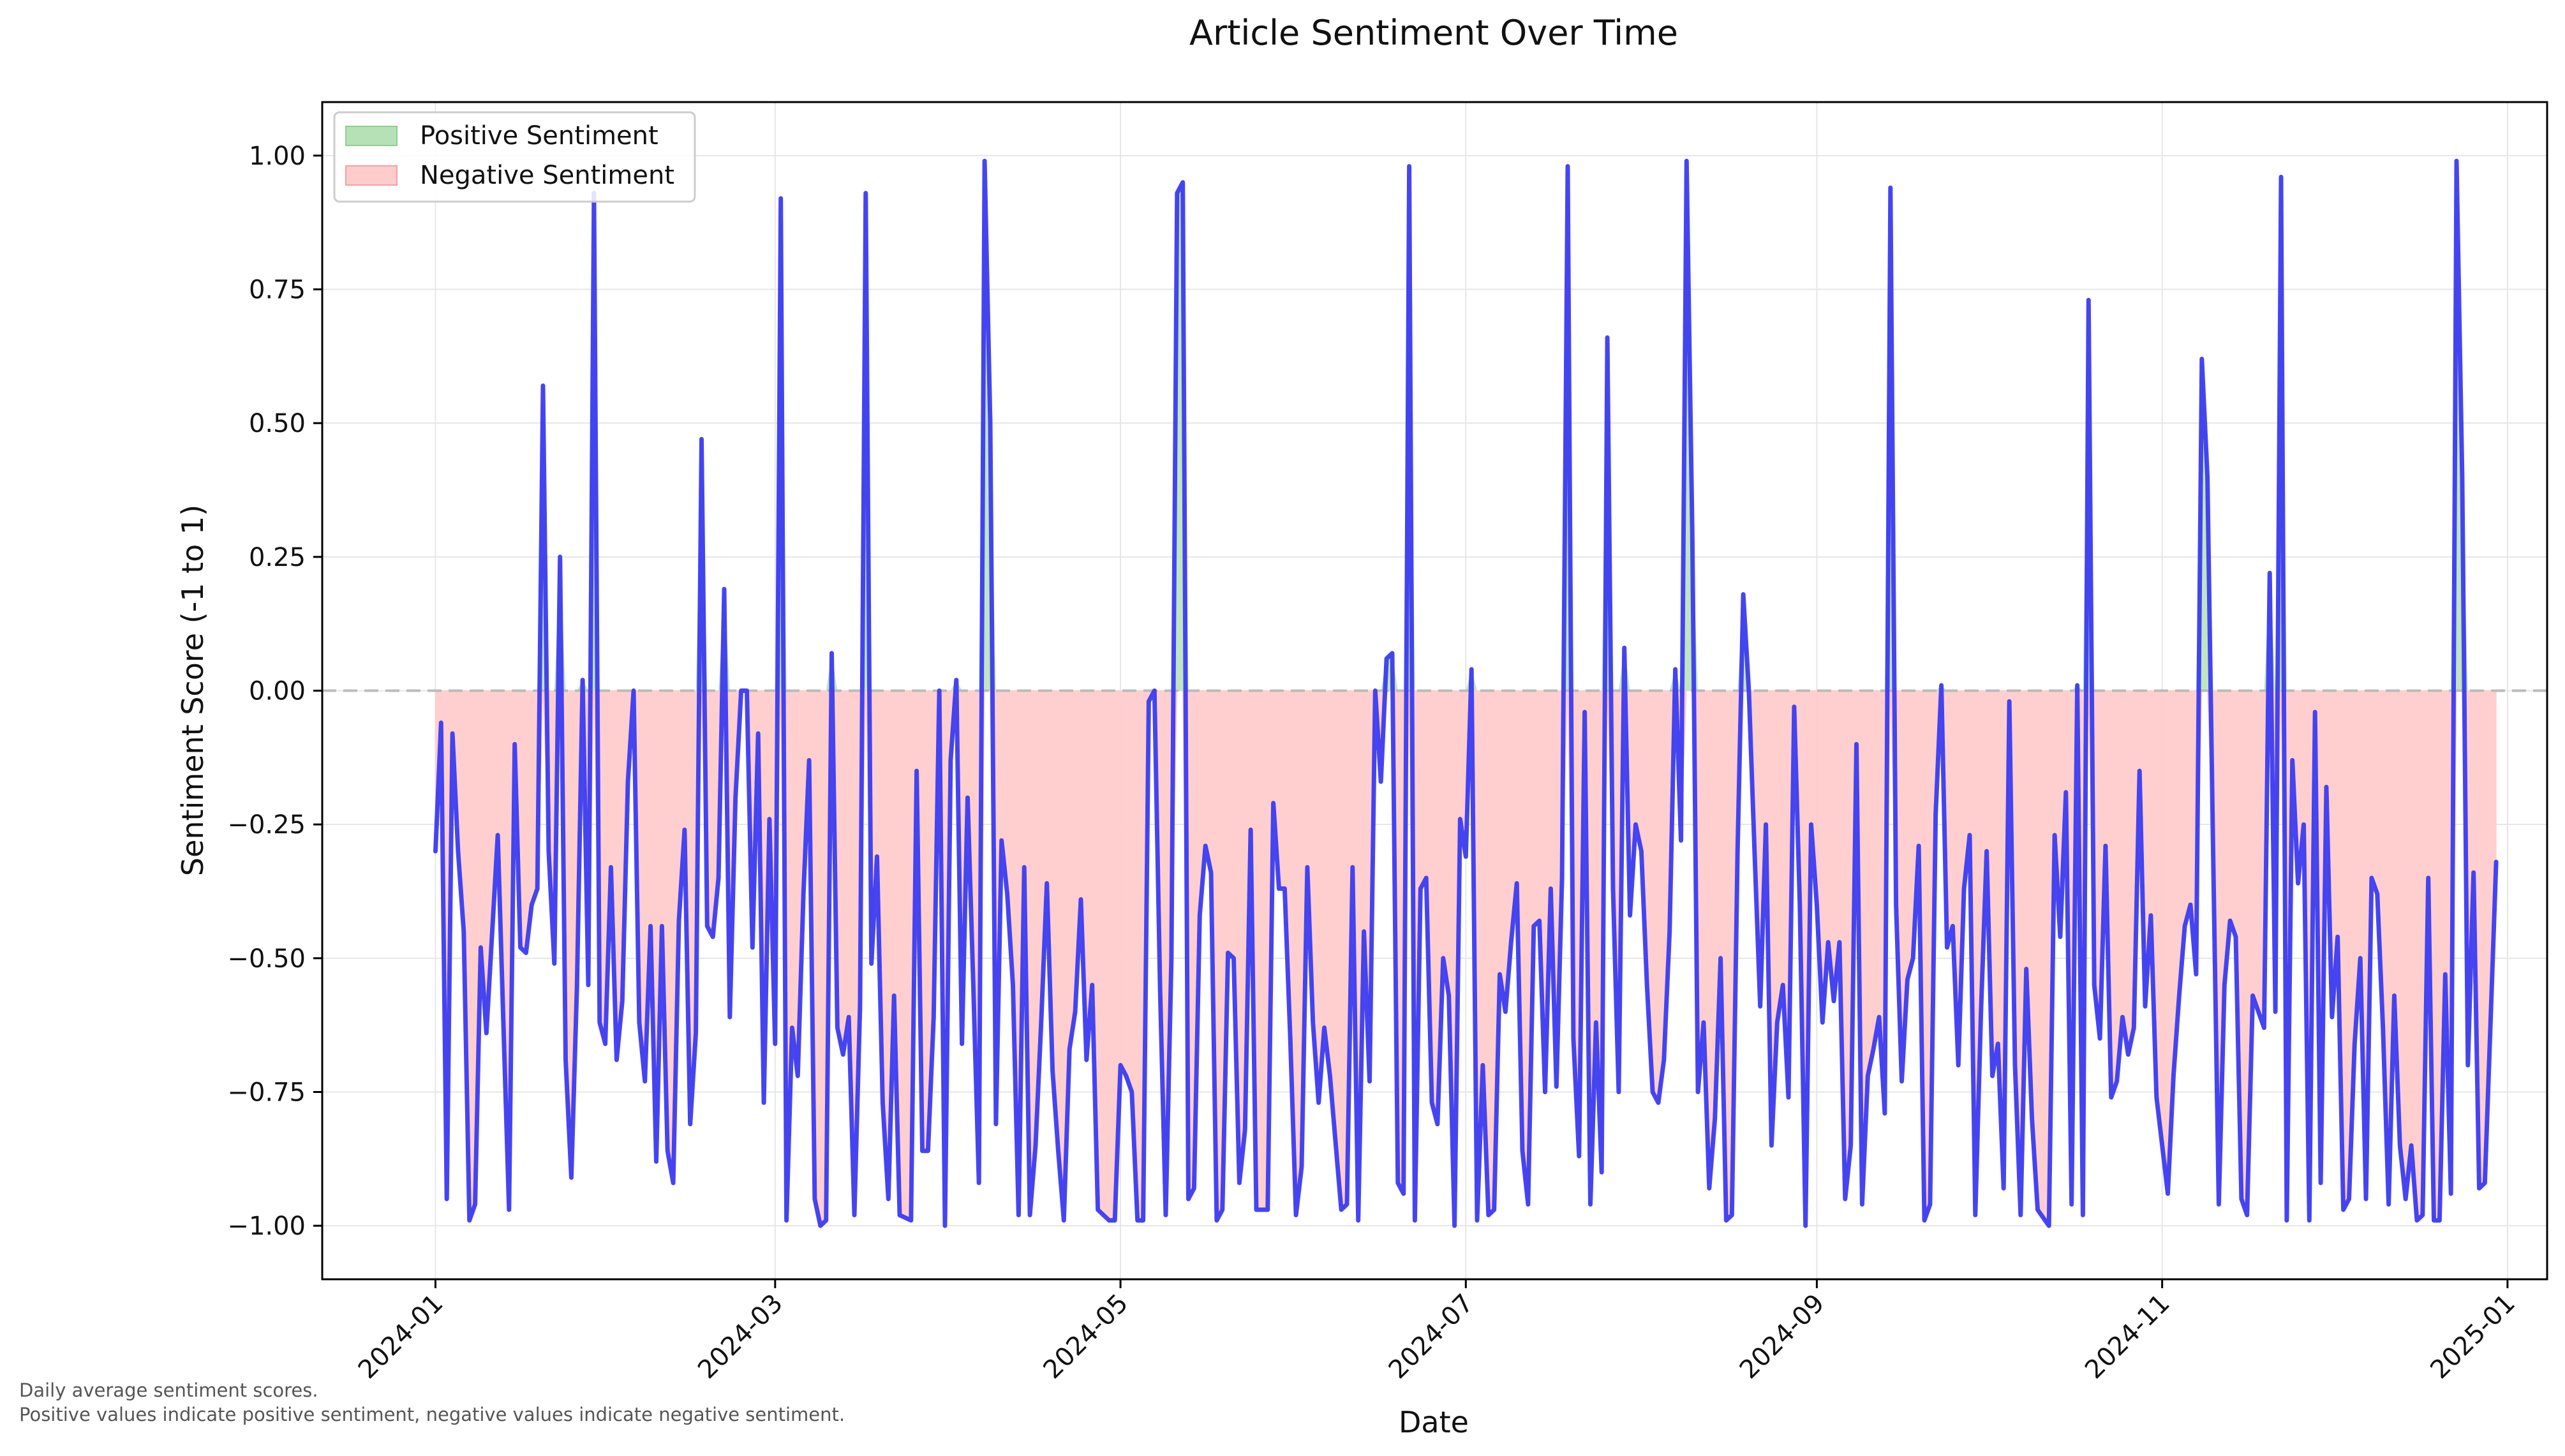  Describe the element at coordinates (192, 690) in the screenshot. I see `y-axis-label: Sentiment Score (-1 to 1)` at that location.